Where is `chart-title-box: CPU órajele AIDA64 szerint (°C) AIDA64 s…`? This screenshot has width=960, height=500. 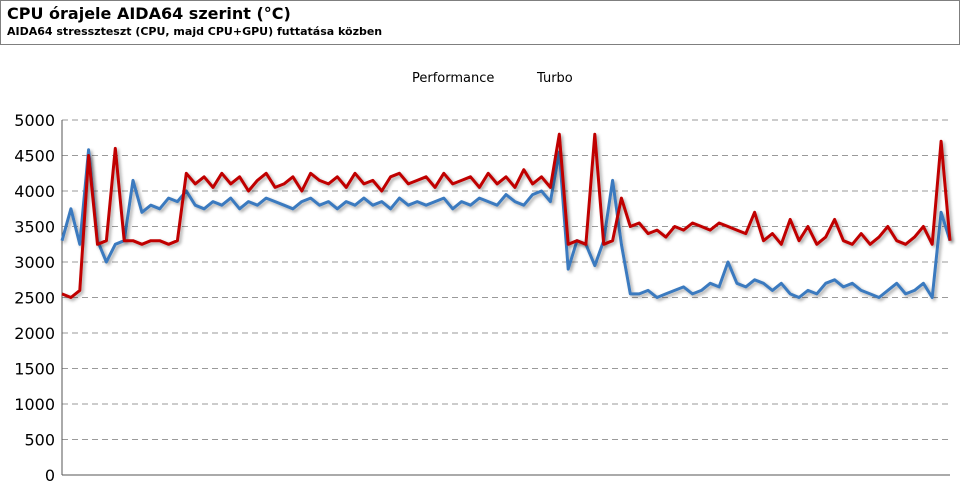 chart-title-box: CPU órajele AIDA64 szerint (°C) AIDA64 s… is located at coordinates (480, 22).